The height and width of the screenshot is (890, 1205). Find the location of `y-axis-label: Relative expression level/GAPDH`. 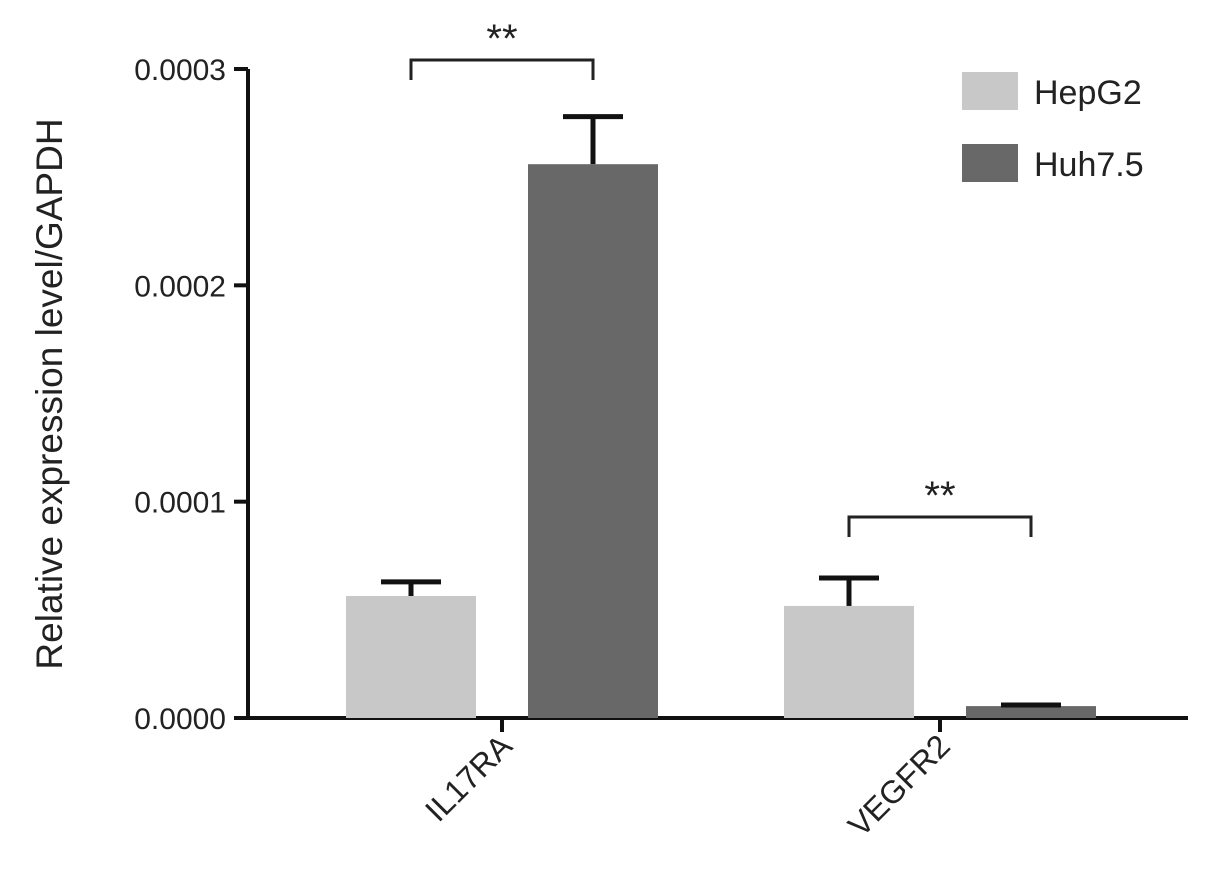

y-axis-label: Relative expression level/GAPDH is located at coordinates (49, 393).